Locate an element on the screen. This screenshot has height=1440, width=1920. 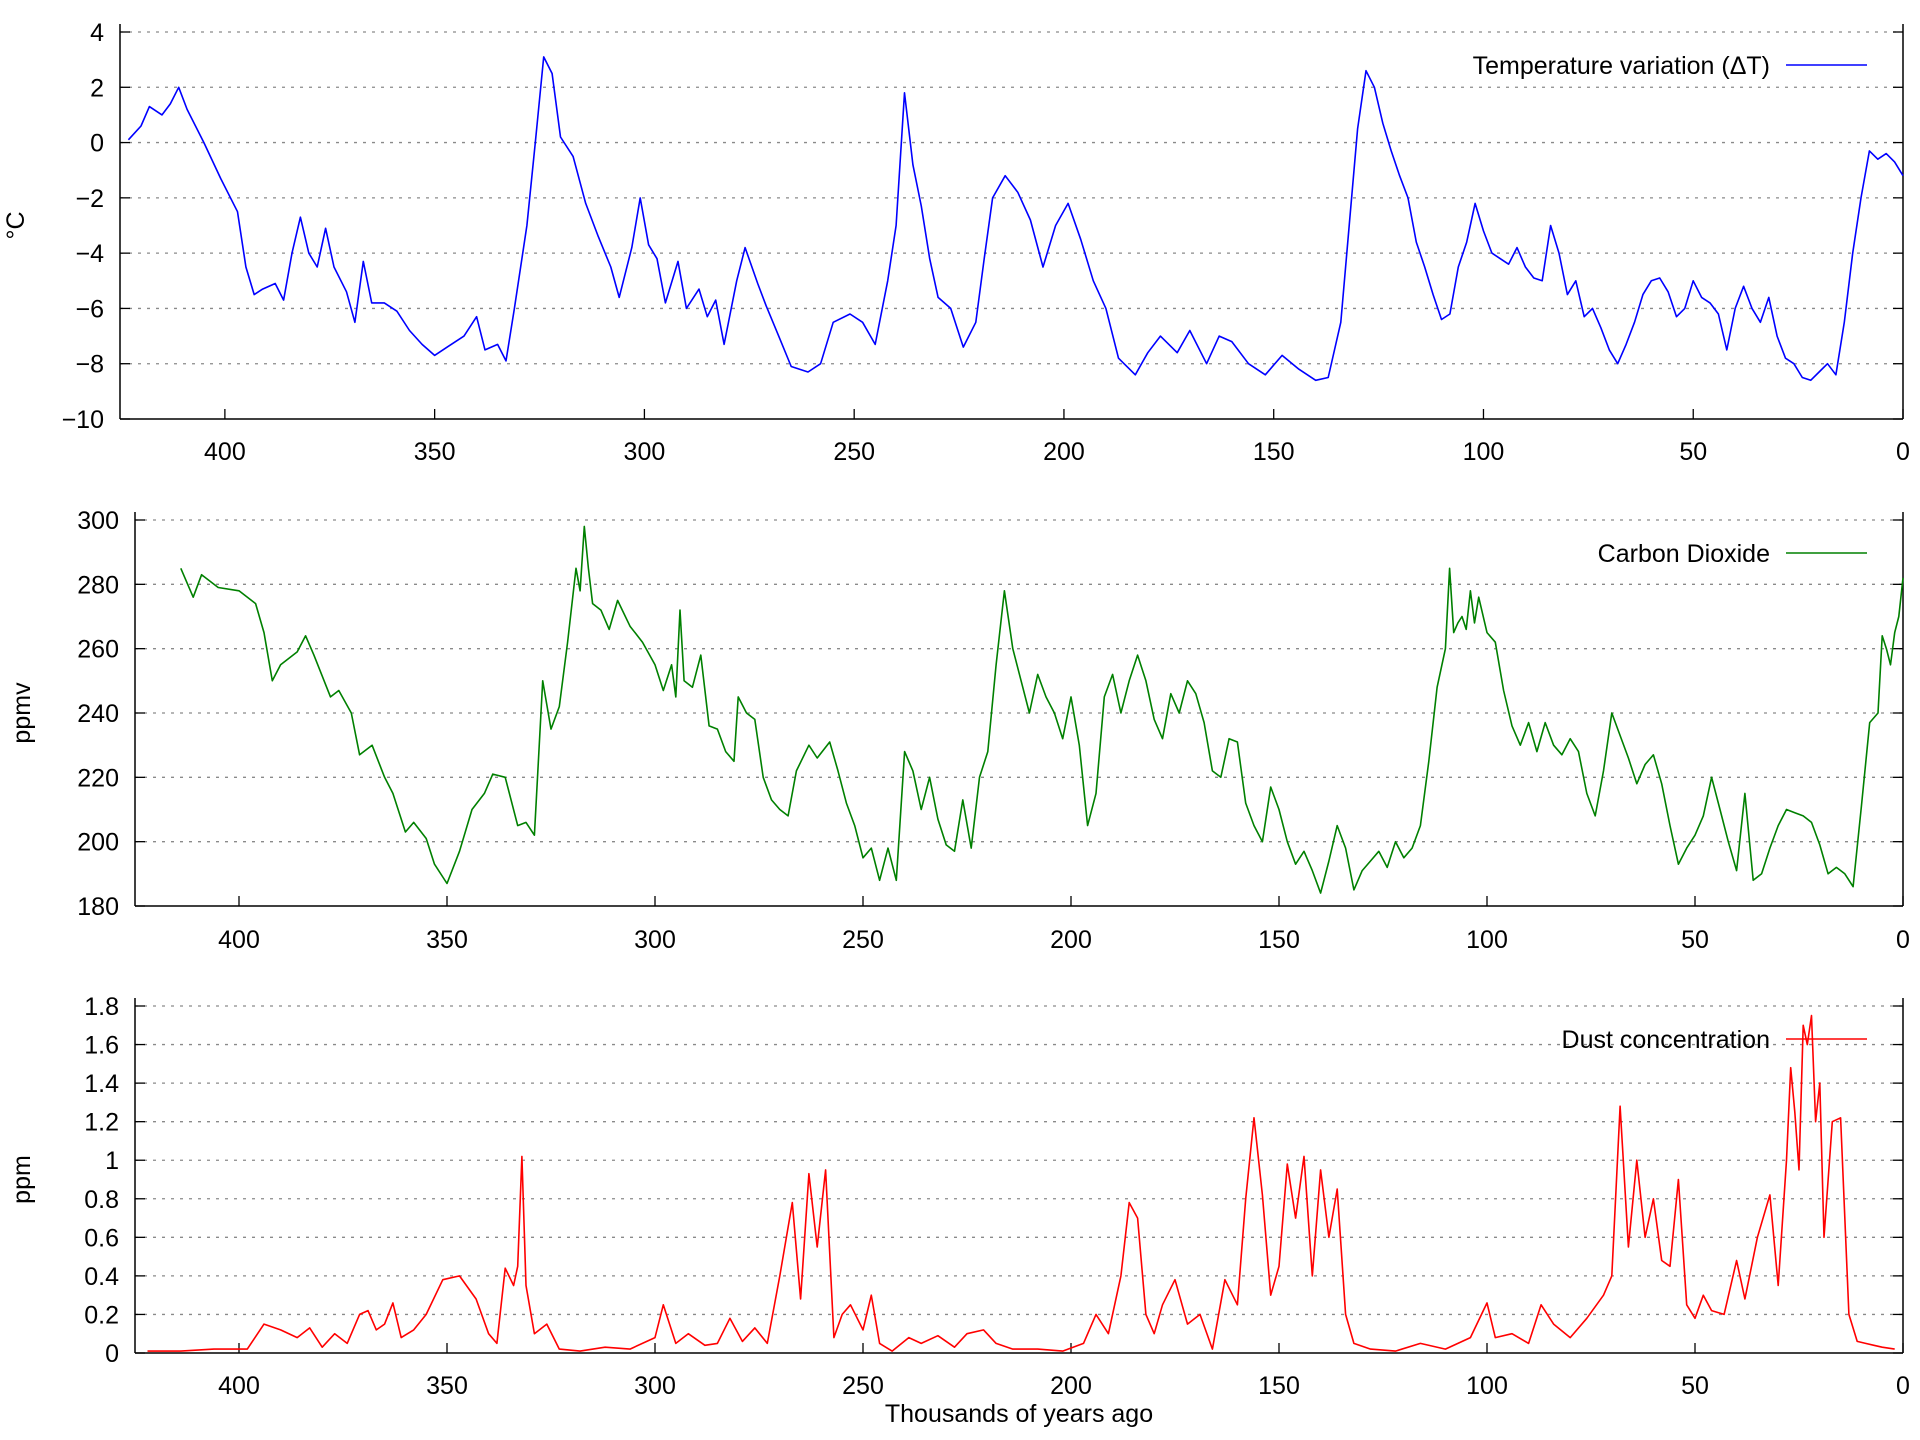
y-tick-label: 0.4 is located at coordinates (101, 1277).